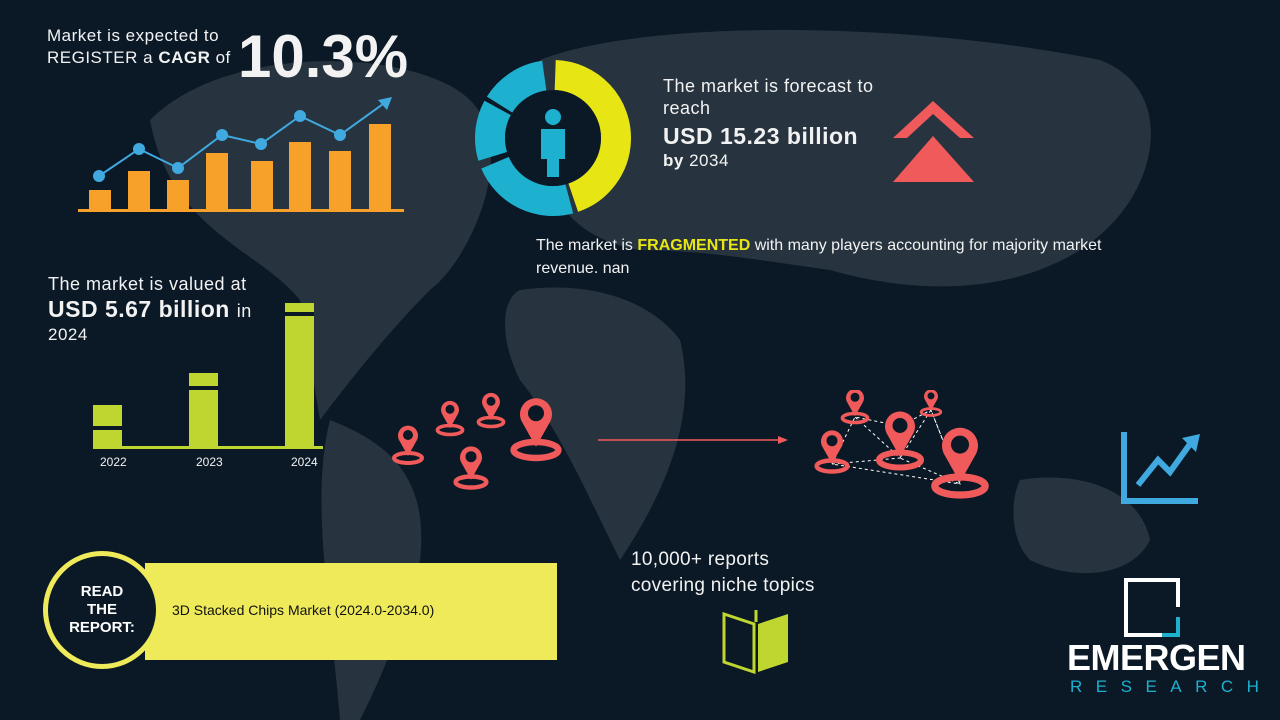  What do you see at coordinates (583, 268) in the screenshot?
I see `fragmented-line2: revenue. nan` at bounding box center [583, 268].